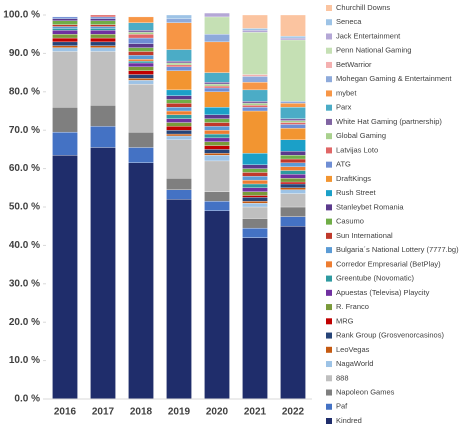 This screenshot has height=429, width=468. Describe the element at coordinates (24, 91) in the screenshot. I see `y-tick-label: 80.0 %` at that location.